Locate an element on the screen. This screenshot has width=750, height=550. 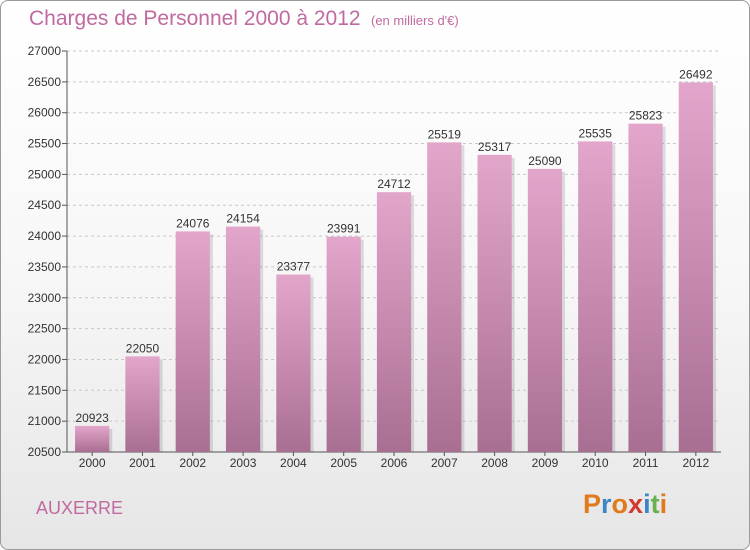
logo-letter: P is located at coordinates (592, 504).